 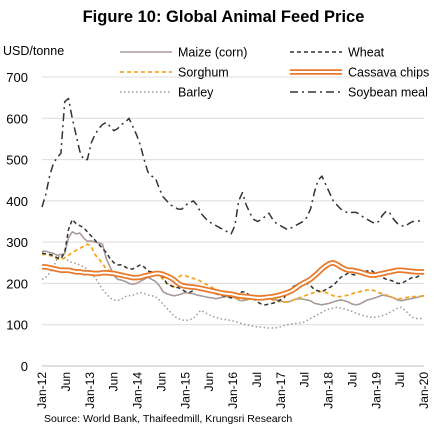 I want to click on series-line-barley, so click(x=232, y=291).